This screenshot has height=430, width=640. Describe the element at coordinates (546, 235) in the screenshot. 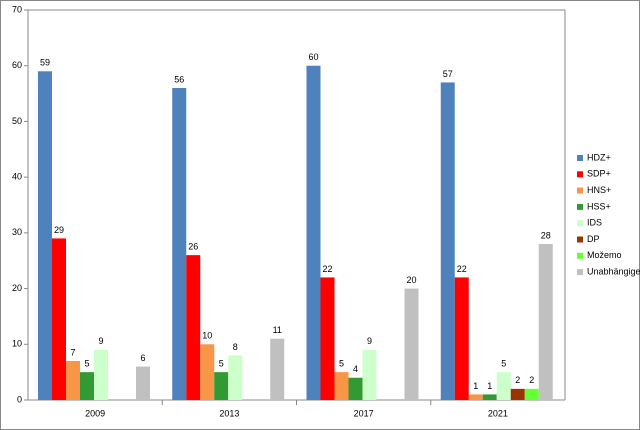

I see `value-label: 28` at that location.